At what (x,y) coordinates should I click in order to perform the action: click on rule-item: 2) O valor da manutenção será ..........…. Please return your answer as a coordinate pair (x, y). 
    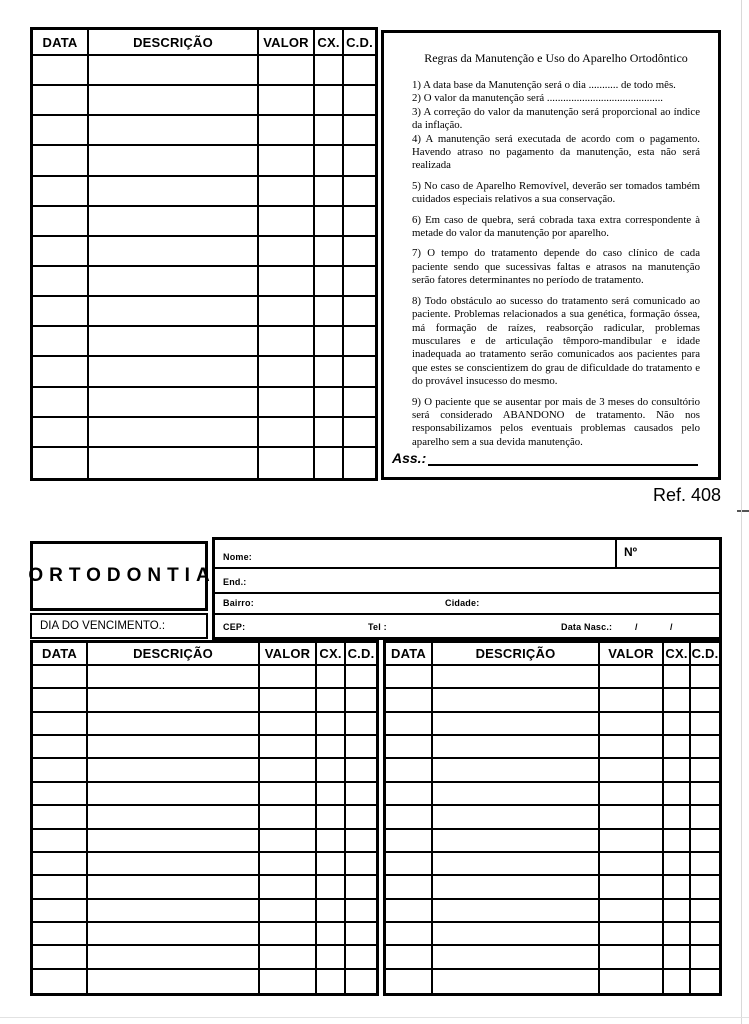
    Looking at the image, I should click on (537, 98).